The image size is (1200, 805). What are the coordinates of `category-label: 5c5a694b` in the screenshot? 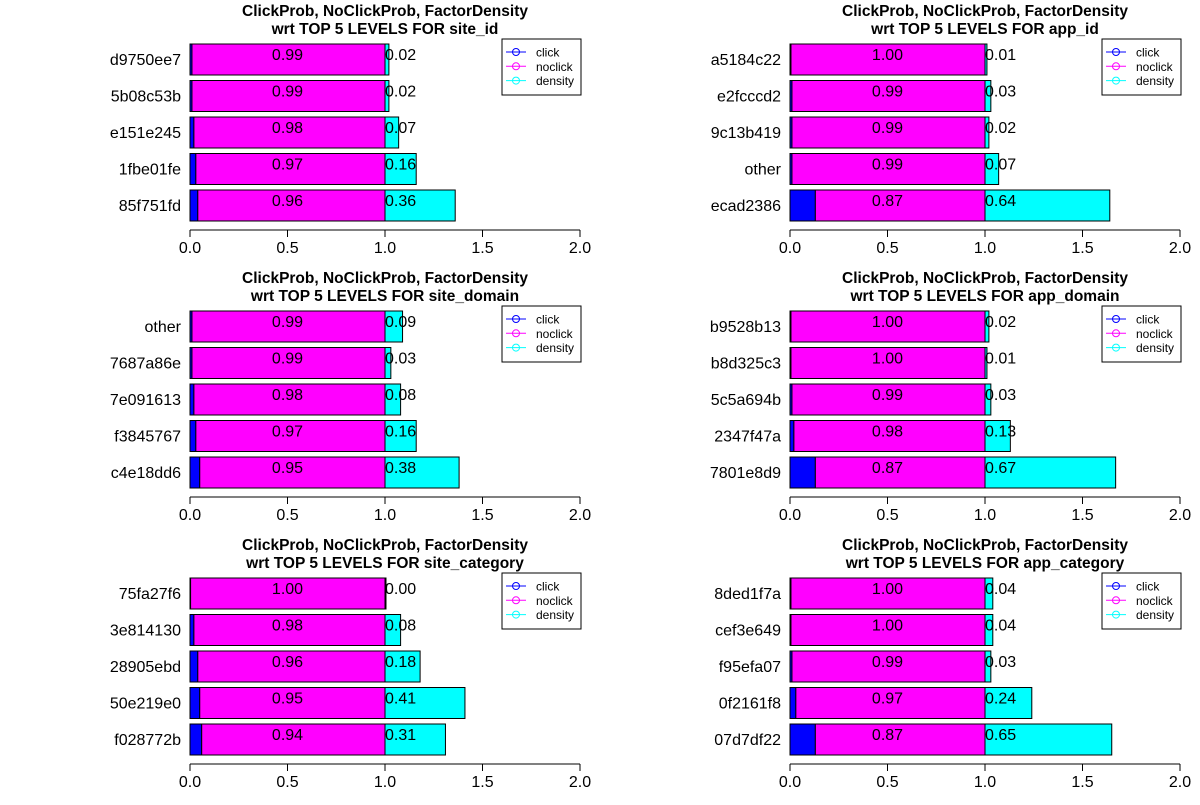 It's located at (746, 400).